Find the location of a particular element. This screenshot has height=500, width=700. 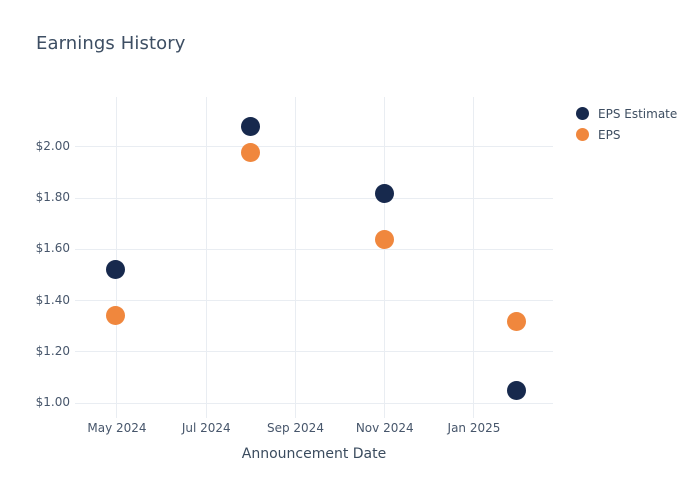

x-tick-label: Sep 2024 is located at coordinates (295, 428).